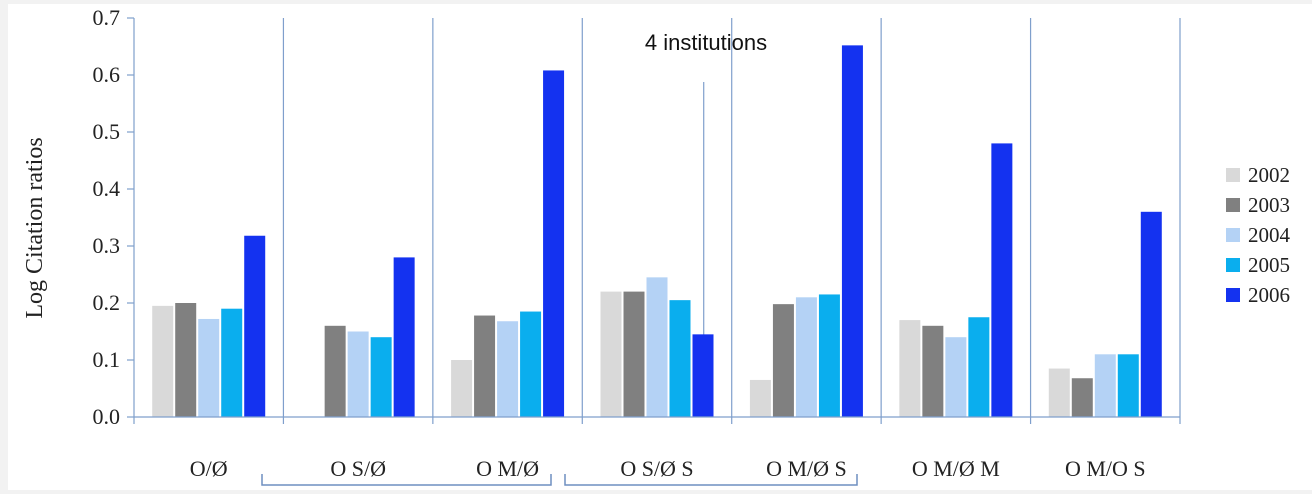  Describe the element at coordinates (1233, 205) in the screenshot. I see `legend-swatch-2003` at that location.